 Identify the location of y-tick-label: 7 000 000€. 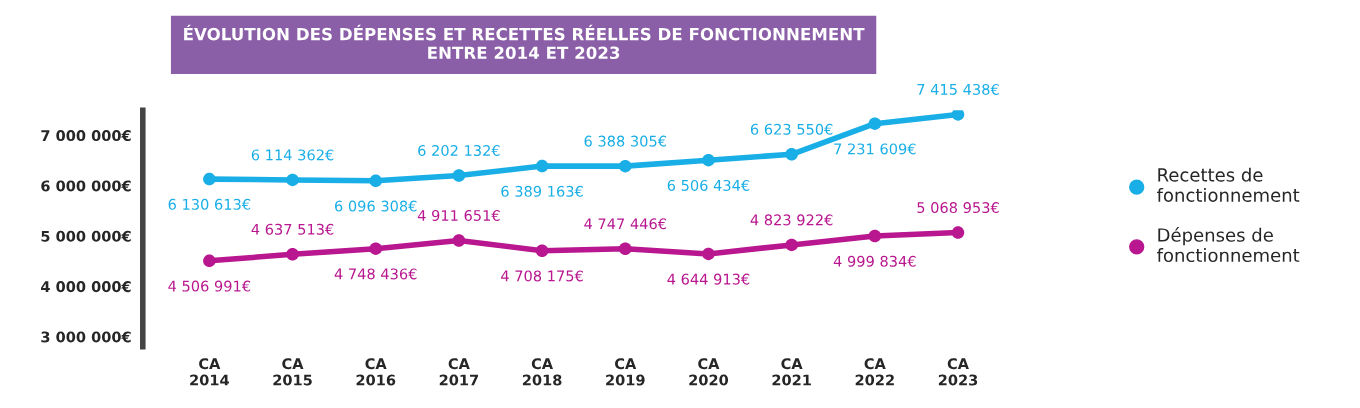
(86, 136).